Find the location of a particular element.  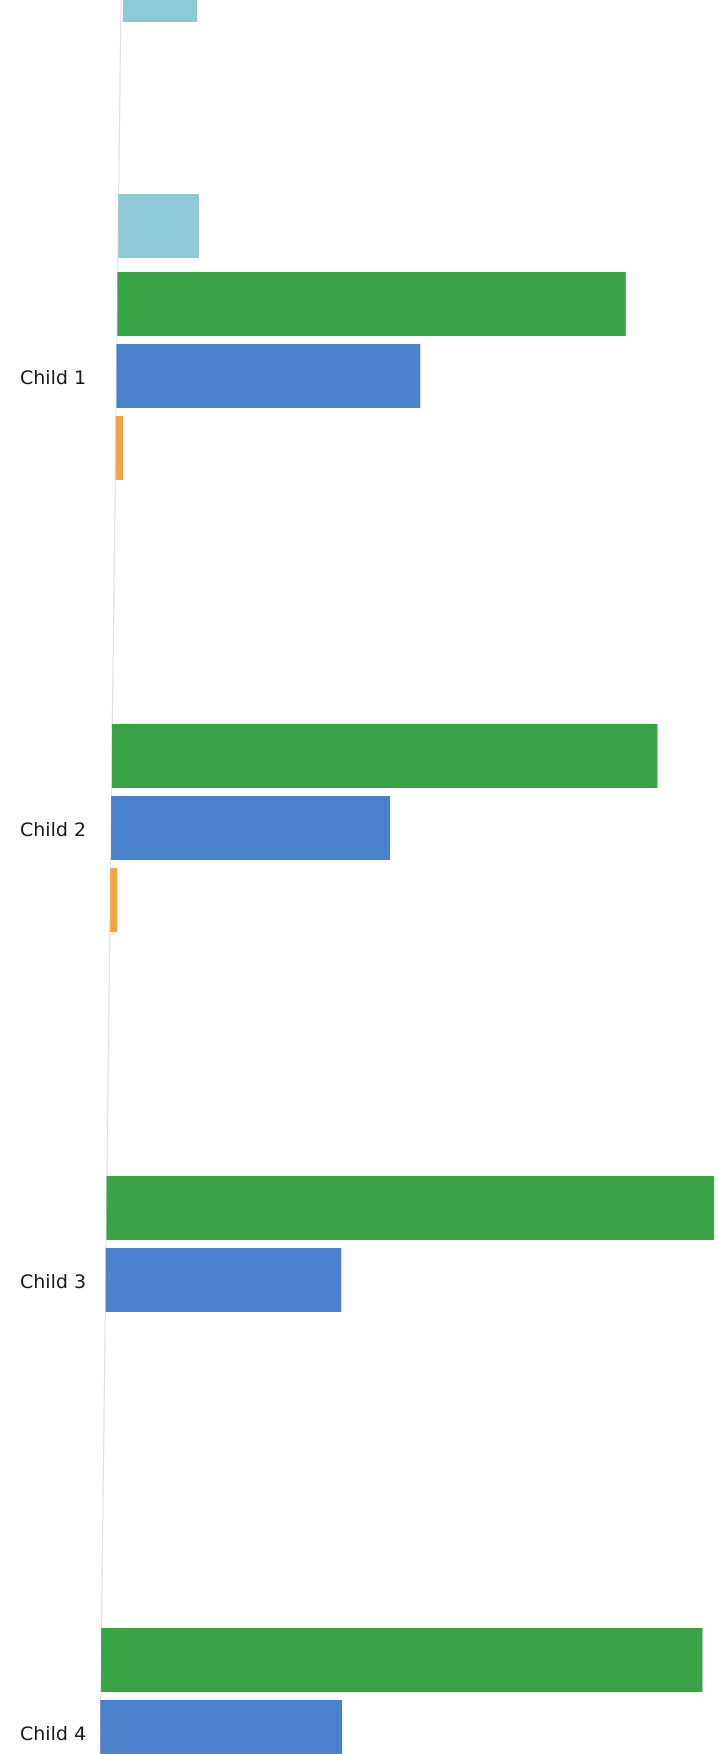

category-label: Child 1 is located at coordinates (53, 378).